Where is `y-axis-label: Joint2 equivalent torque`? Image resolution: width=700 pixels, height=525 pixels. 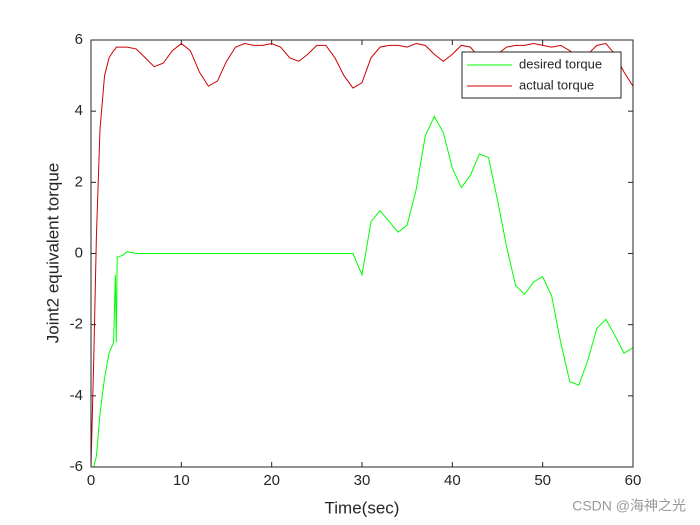
y-axis-label: Joint2 equivalent torque is located at coordinates (52, 253).